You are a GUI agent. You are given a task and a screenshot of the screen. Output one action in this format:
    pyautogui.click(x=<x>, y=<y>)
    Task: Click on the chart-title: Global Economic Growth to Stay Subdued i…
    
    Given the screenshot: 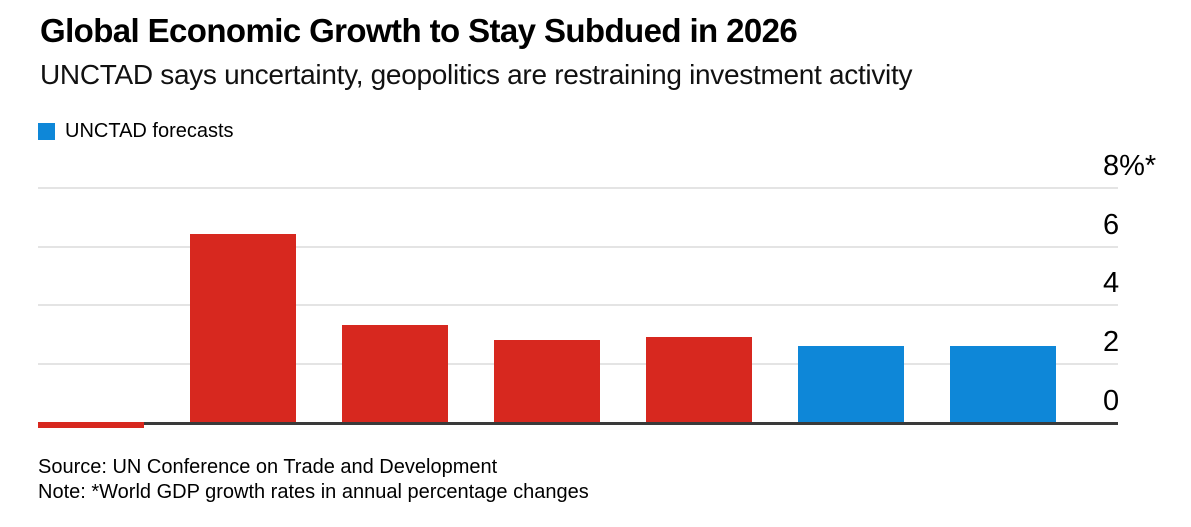 What is the action you would take?
    pyautogui.click(x=419, y=30)
    